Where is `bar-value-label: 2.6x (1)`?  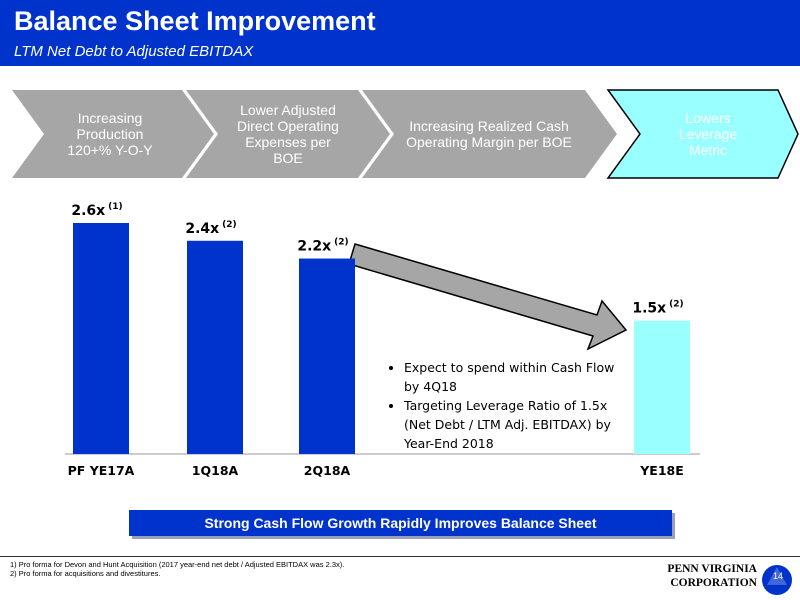 bar-value-label: 2.6x (1) is located at coordinates (96, 210).